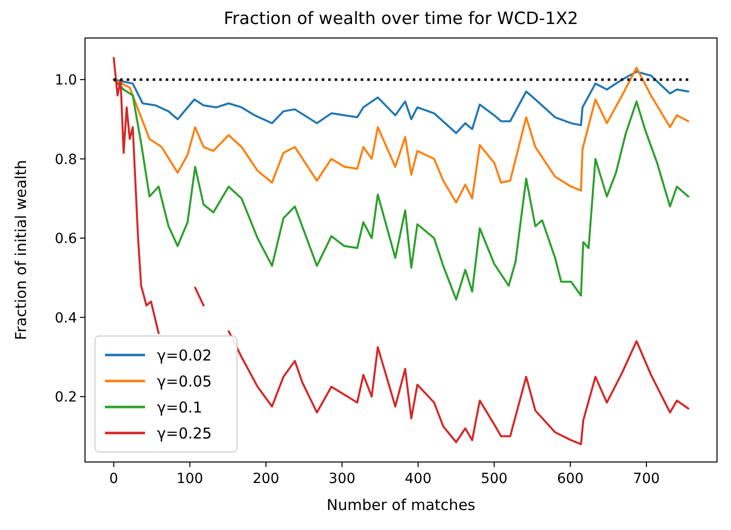 The image size is (731, 530). What do you see at coordinates (184, 355) in the screenshot?
I see `legend-label: γ=0.02` at bounding box center [184, 355].